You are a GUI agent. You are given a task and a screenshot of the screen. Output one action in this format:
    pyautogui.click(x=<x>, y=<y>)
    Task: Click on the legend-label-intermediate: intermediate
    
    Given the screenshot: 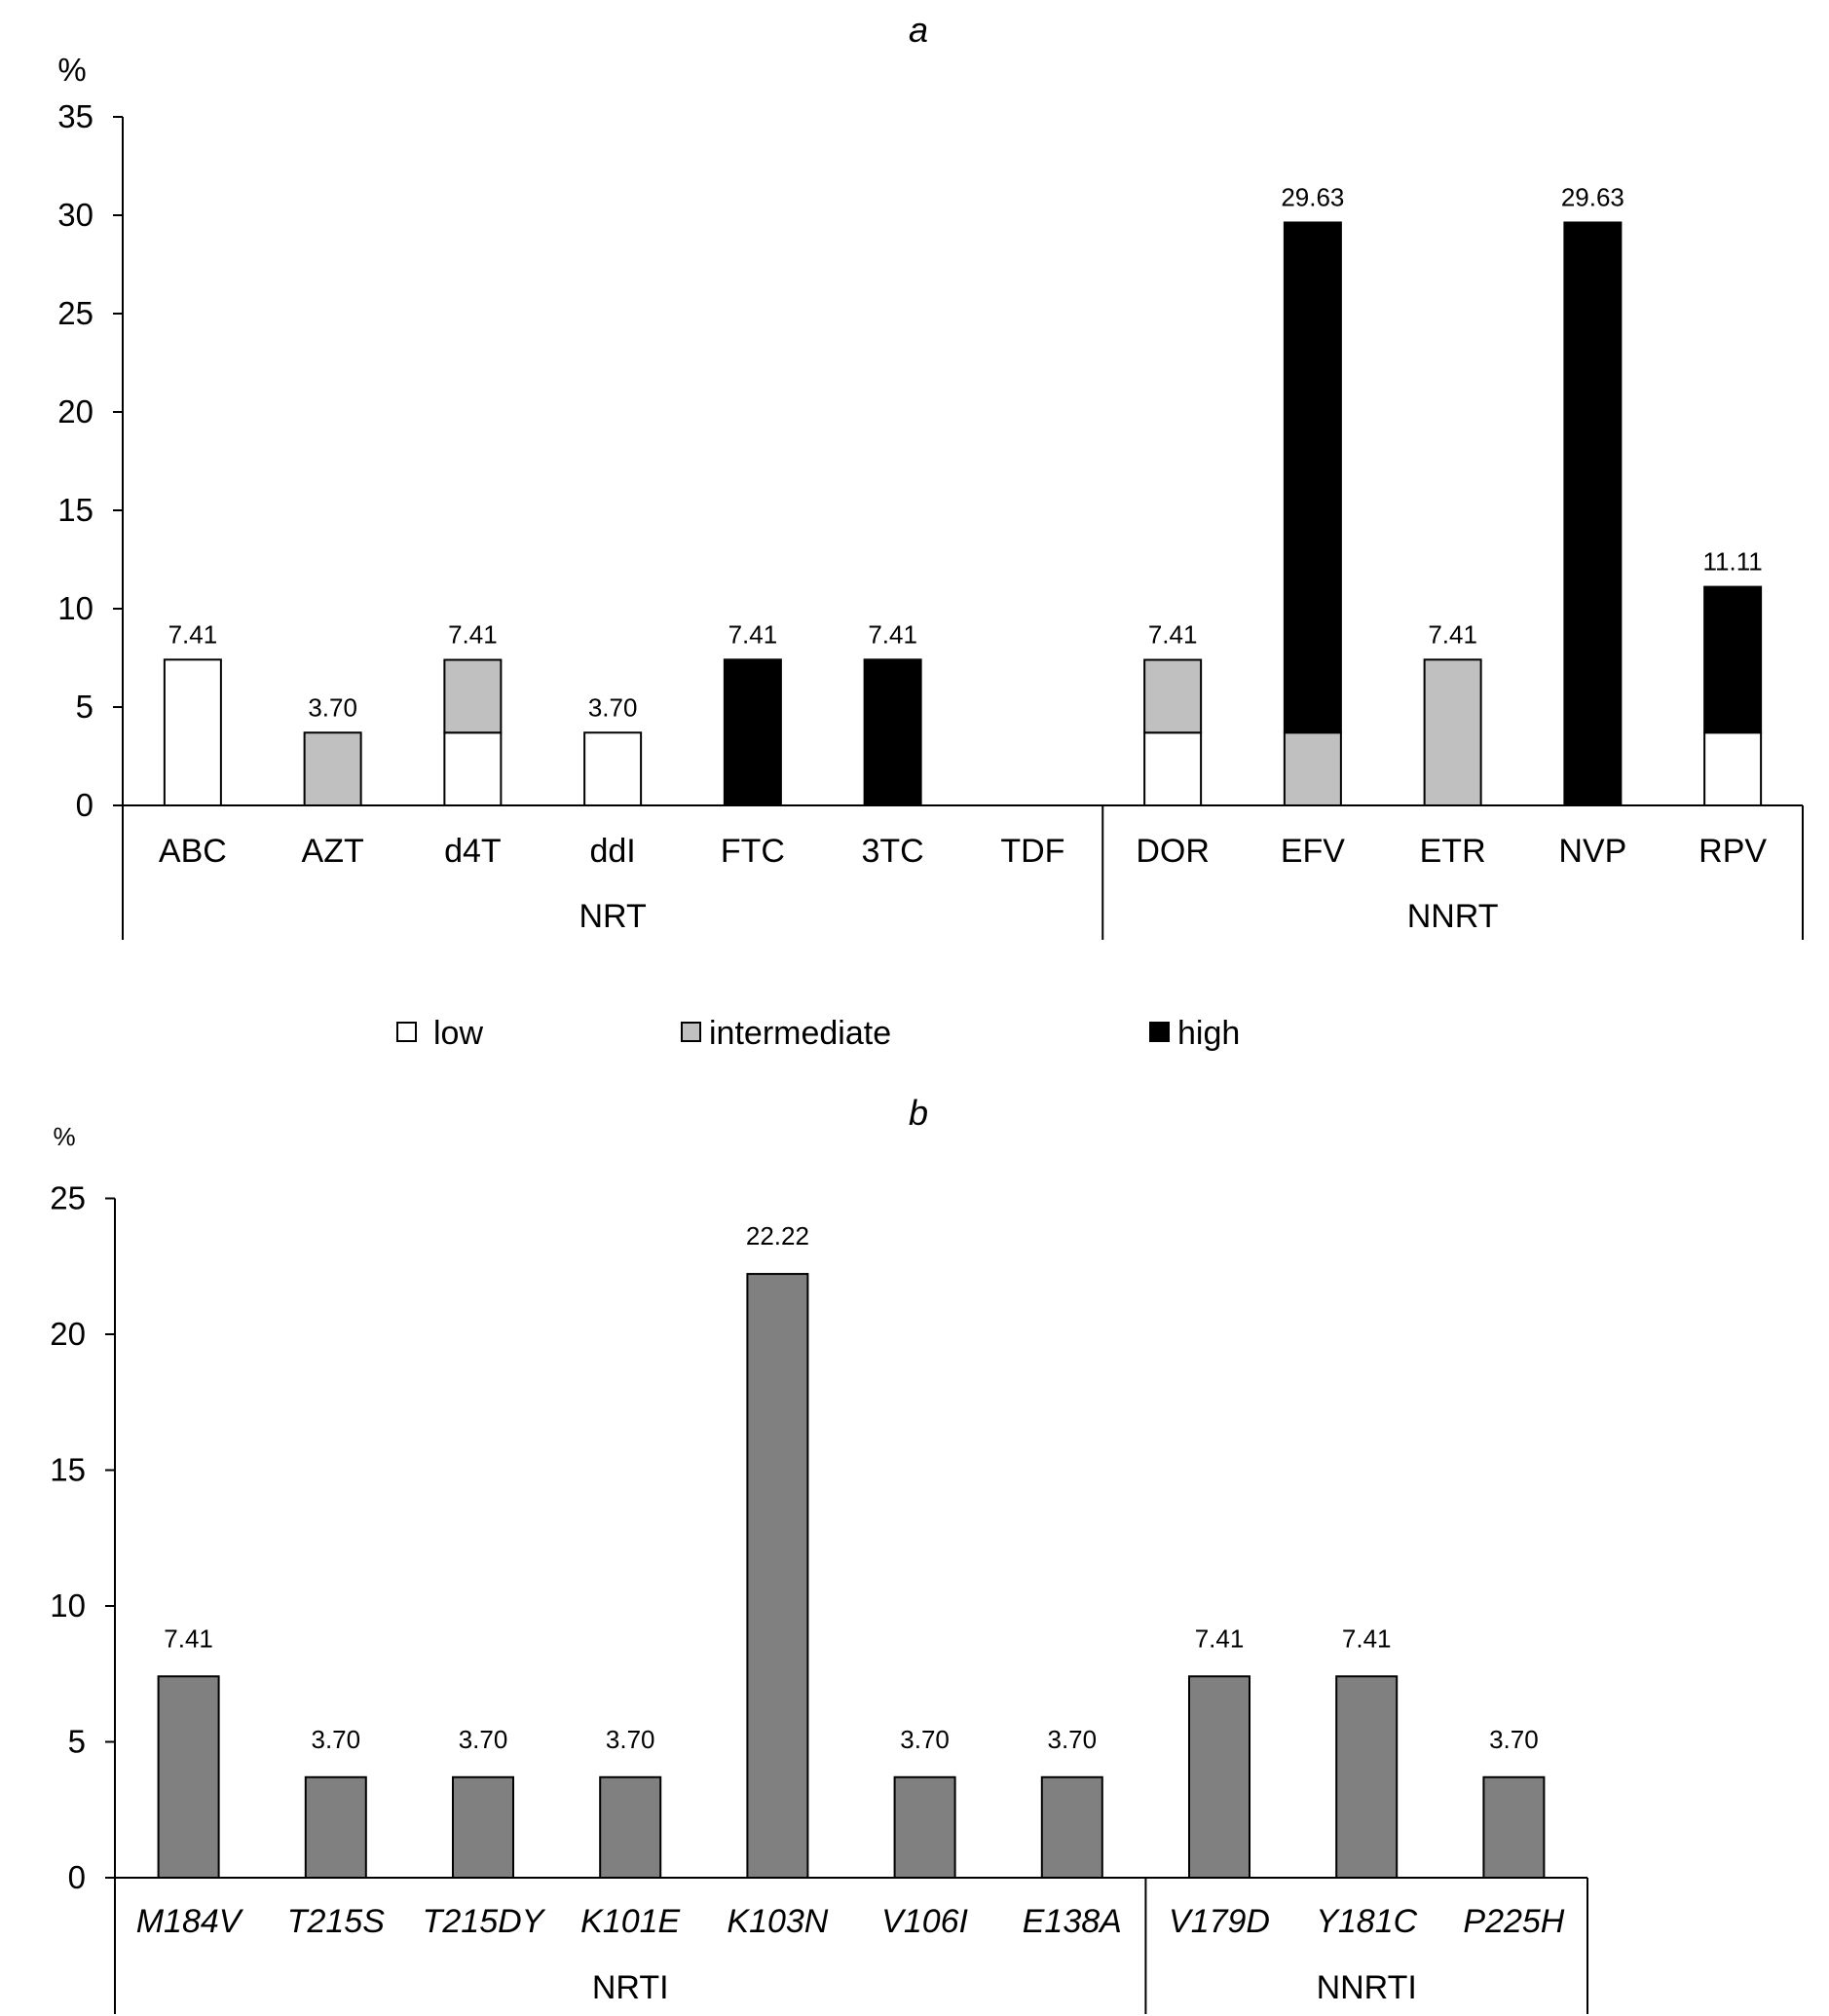 What is the action you would take?
    pyautogui.click(x=800, y=1033)
    